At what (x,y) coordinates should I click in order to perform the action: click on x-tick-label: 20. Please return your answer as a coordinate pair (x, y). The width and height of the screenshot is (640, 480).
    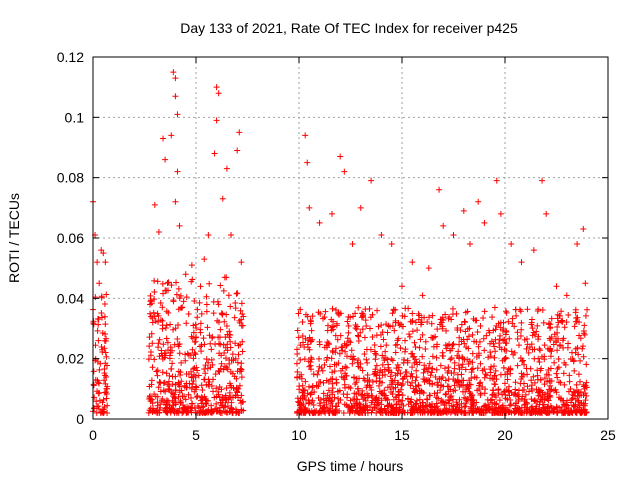
    Looking at the image, I should click on (505, 435).